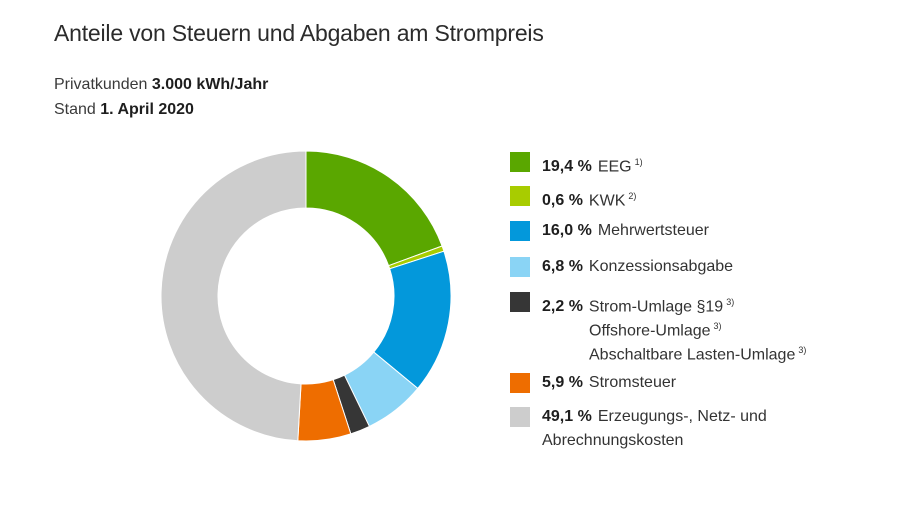 The height and width of the screenshot is (505, 900). I want to click on legend-footnote: 1), so click(638, 162).